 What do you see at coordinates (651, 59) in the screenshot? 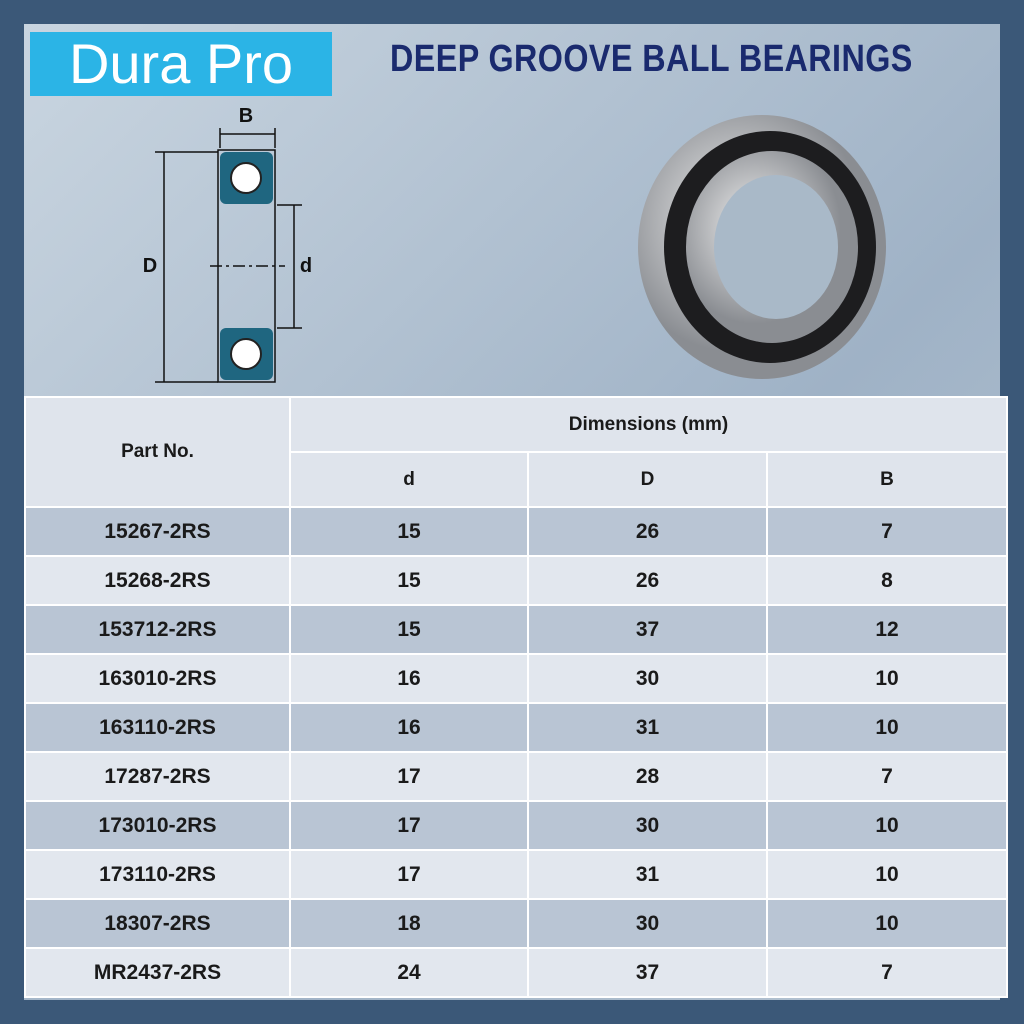
I see `title: DEEP GROOVE BALL BEARINGS` at bounding box center [651, 59].